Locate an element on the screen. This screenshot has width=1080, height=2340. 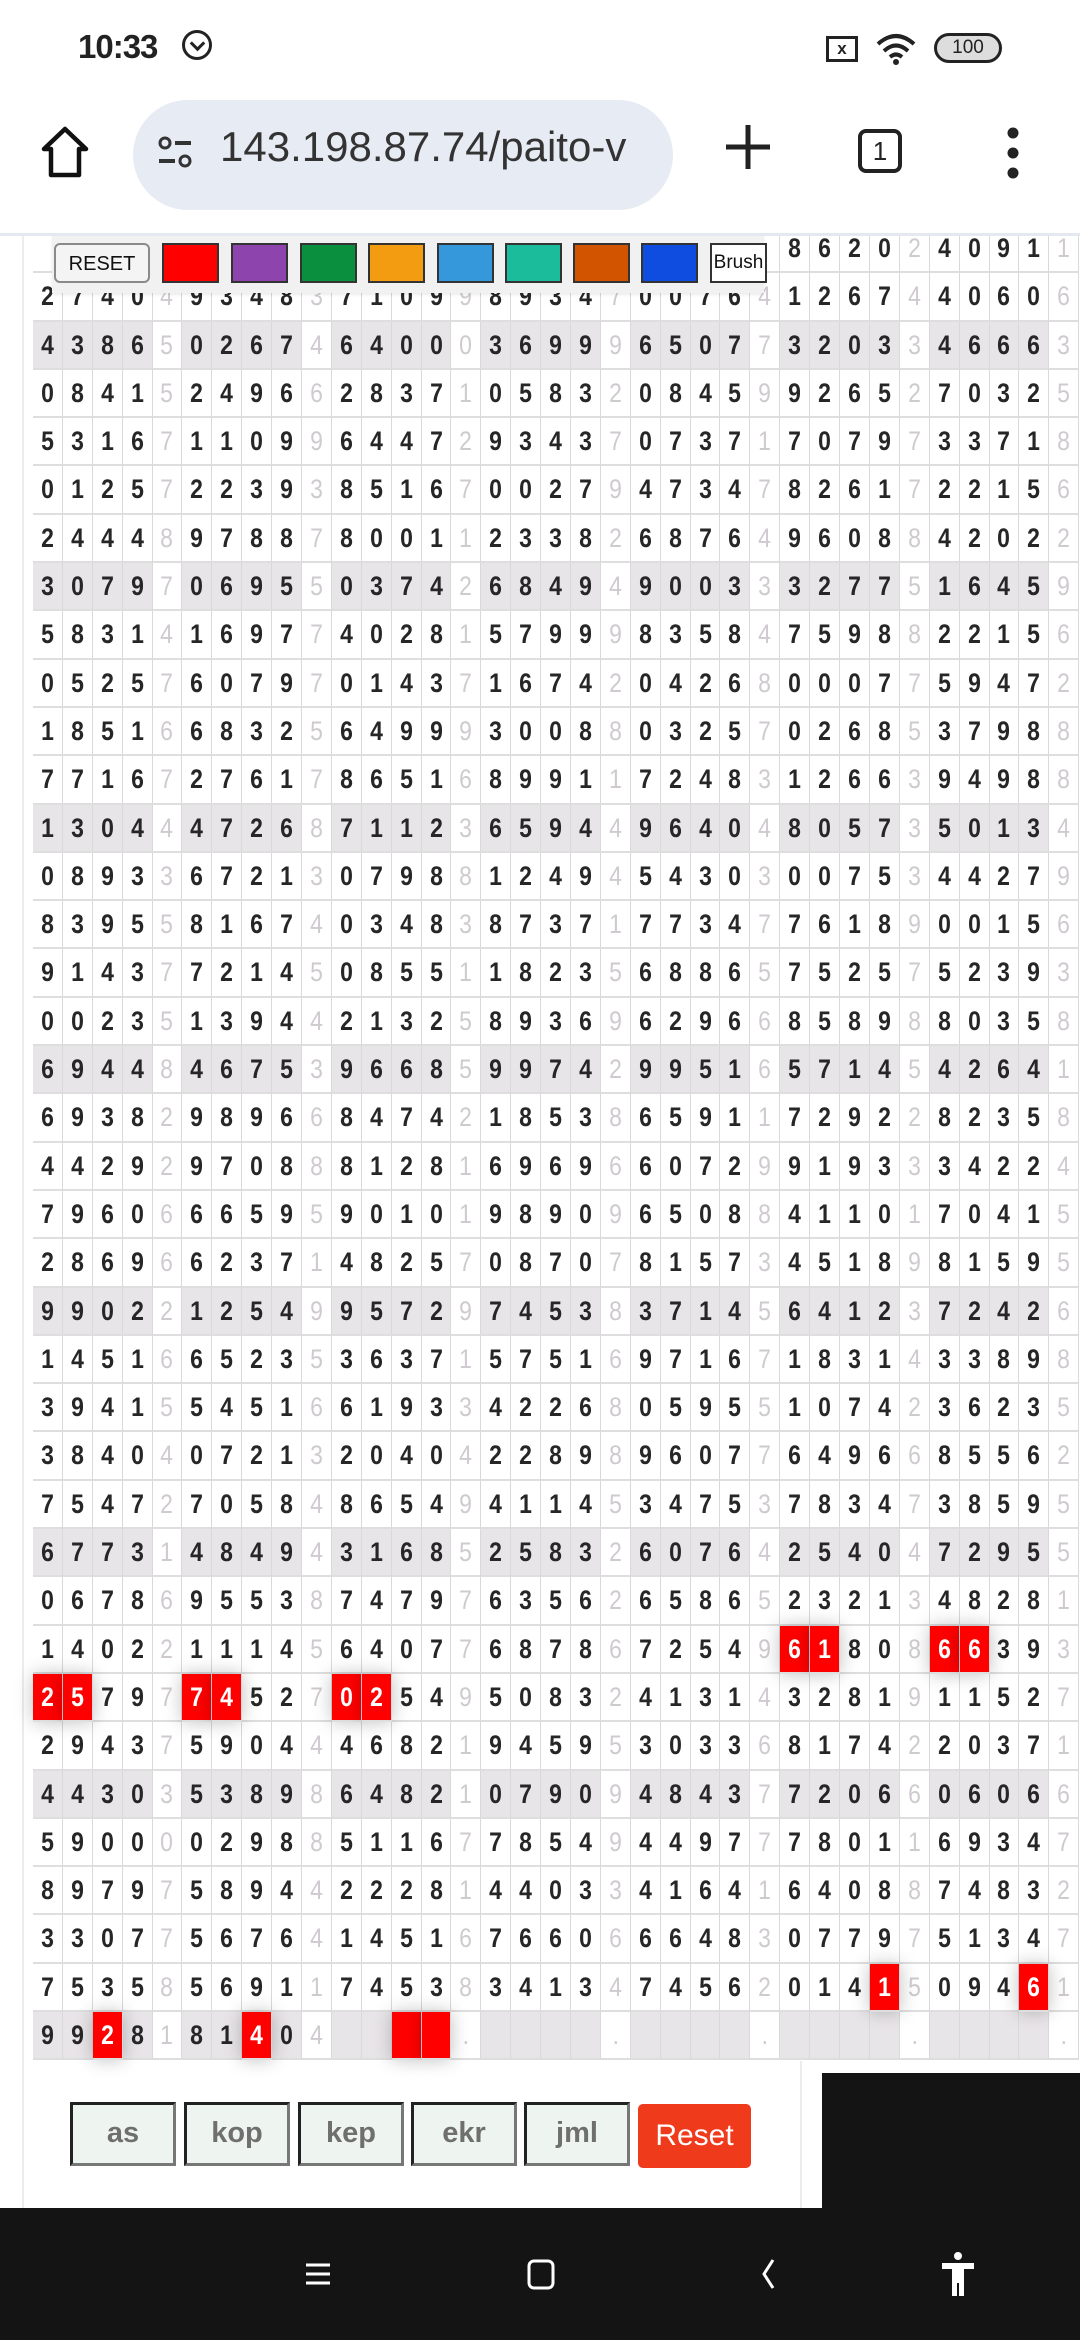
brush-button: Brush is located at coordinates (738, 263).